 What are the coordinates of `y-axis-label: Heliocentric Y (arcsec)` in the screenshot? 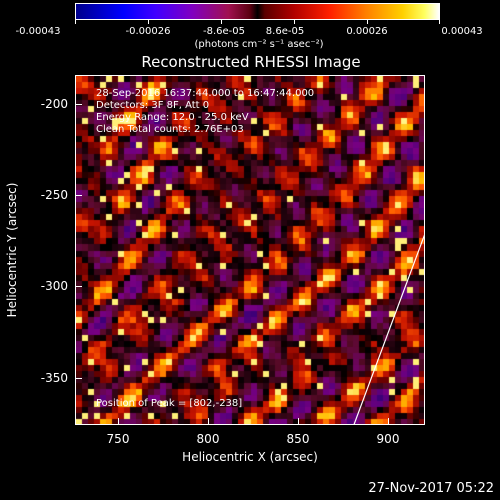 It's located at (12, 250).